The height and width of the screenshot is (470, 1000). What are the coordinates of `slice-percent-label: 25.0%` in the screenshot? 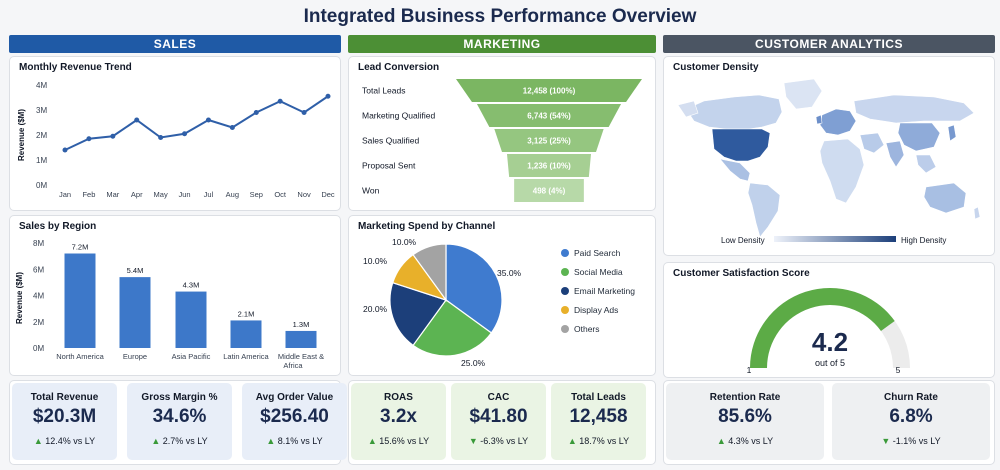 It's located at (473, 363).